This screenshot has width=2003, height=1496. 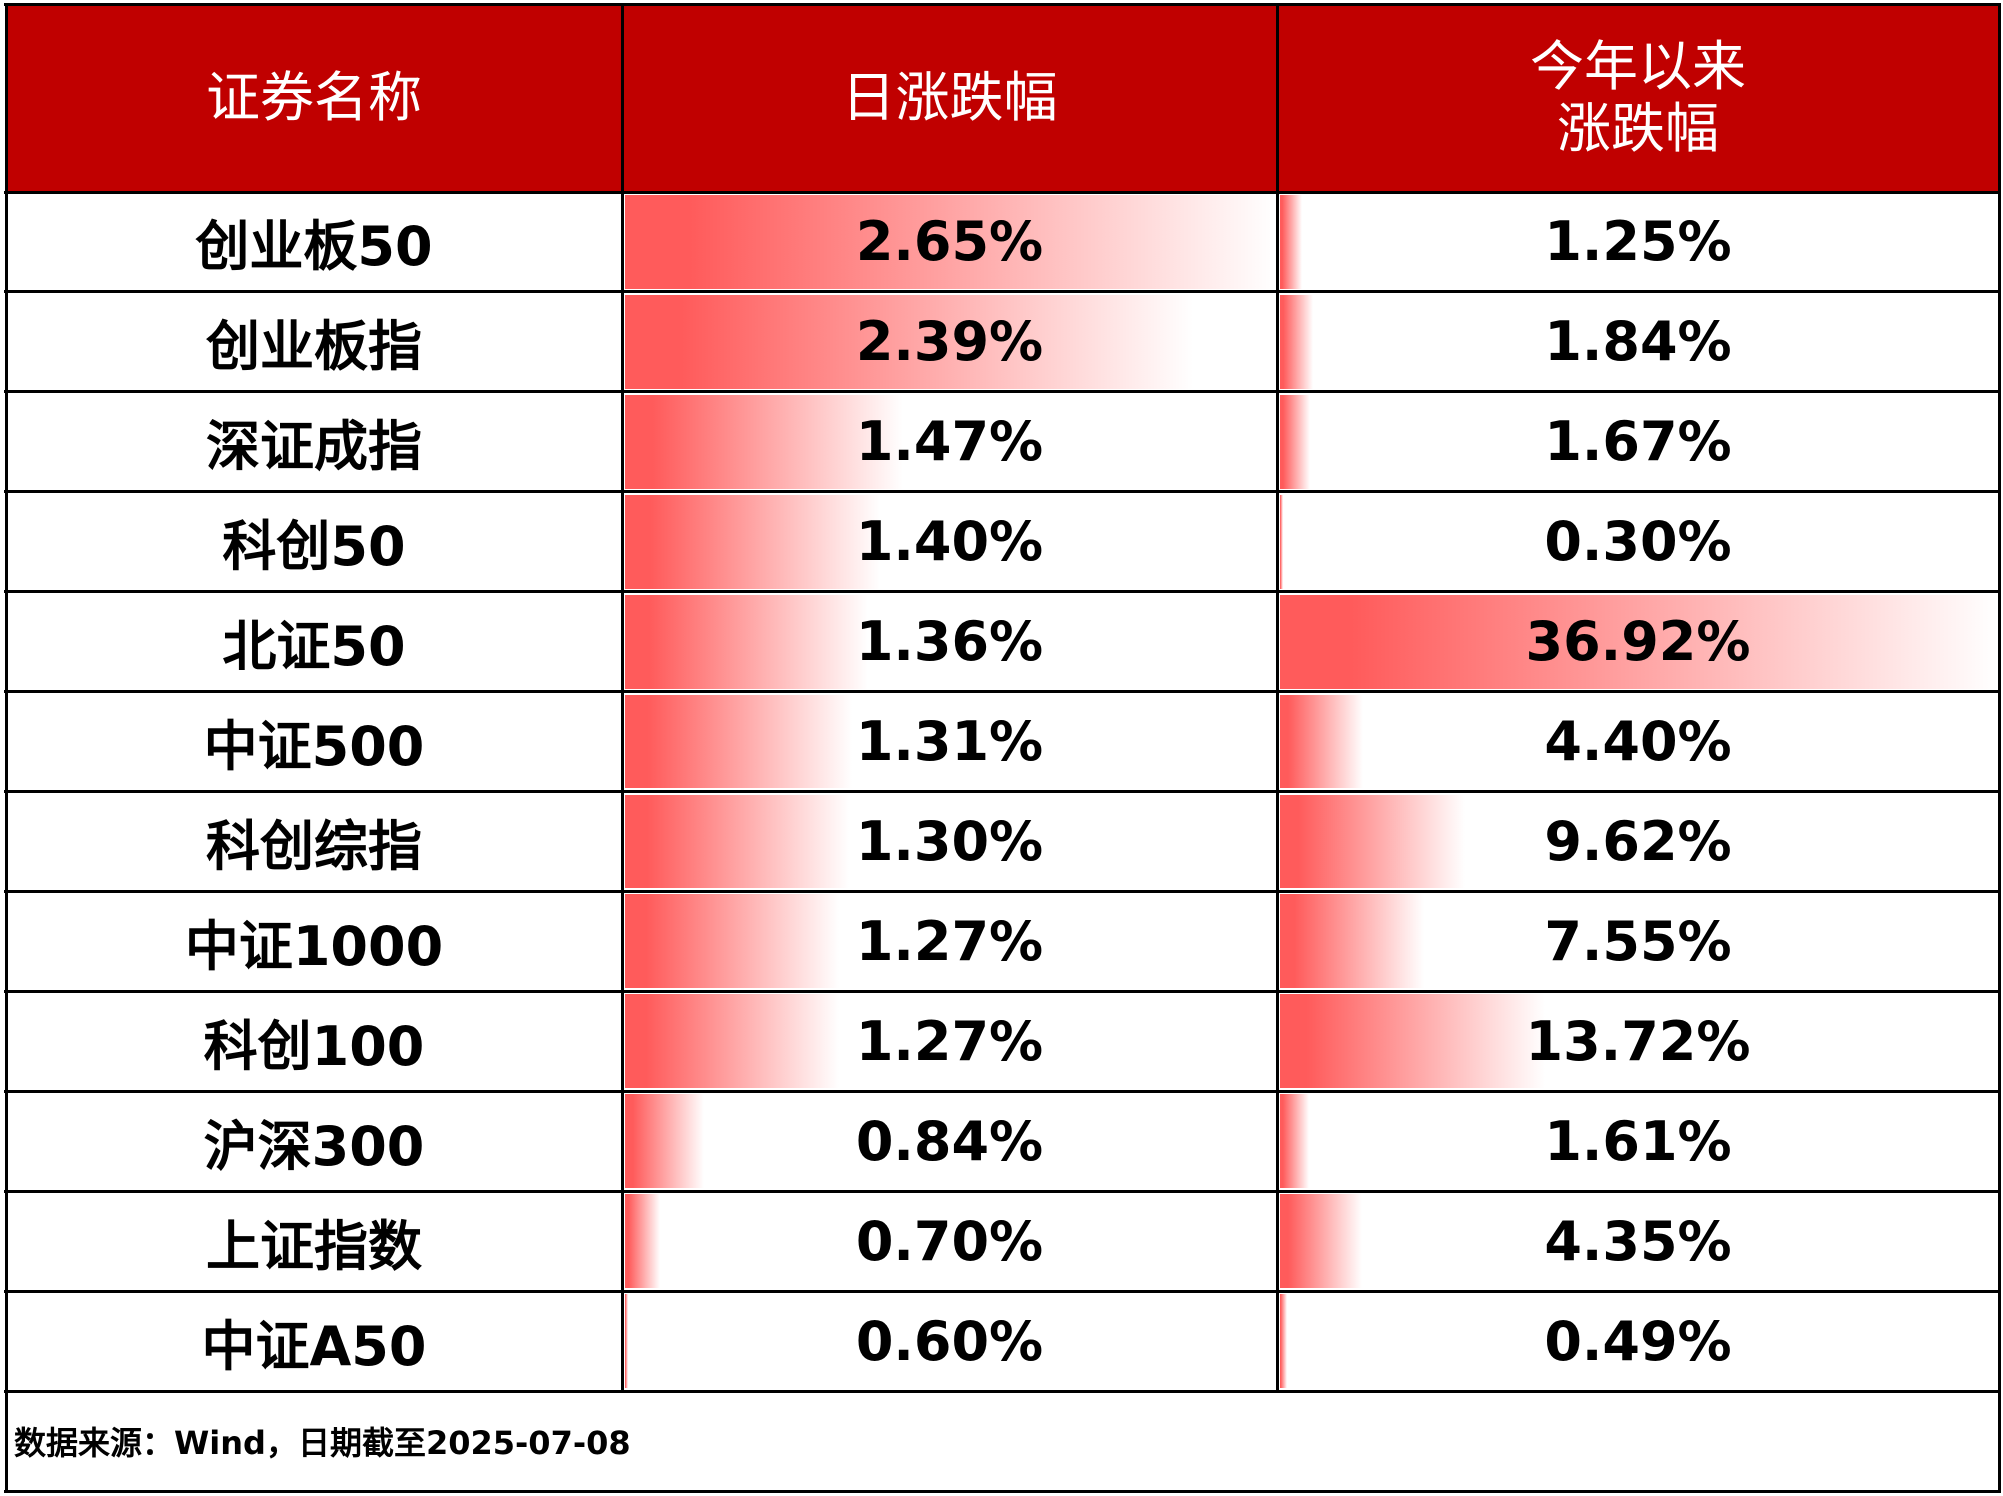 I want to click on header-text: 日涨跌幅, so click(x=949, y=97).